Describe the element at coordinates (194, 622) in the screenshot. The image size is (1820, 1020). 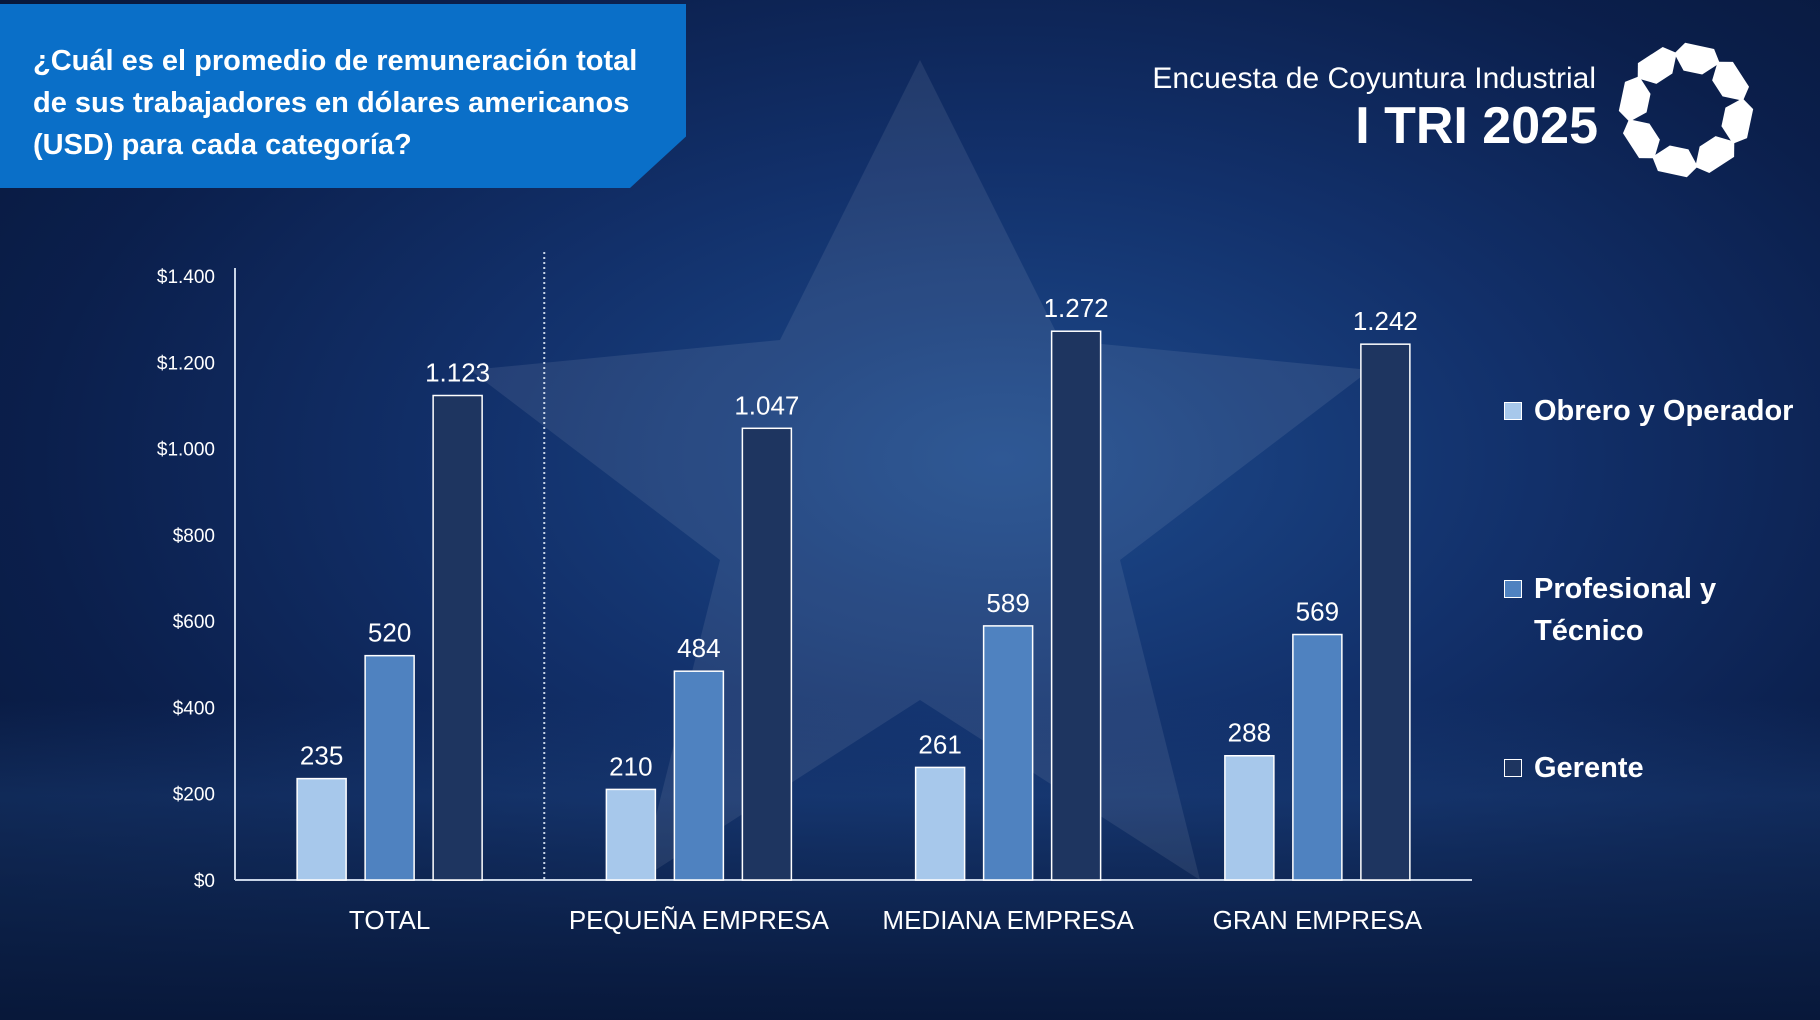
I see `y-tick-label: $600` at that location.